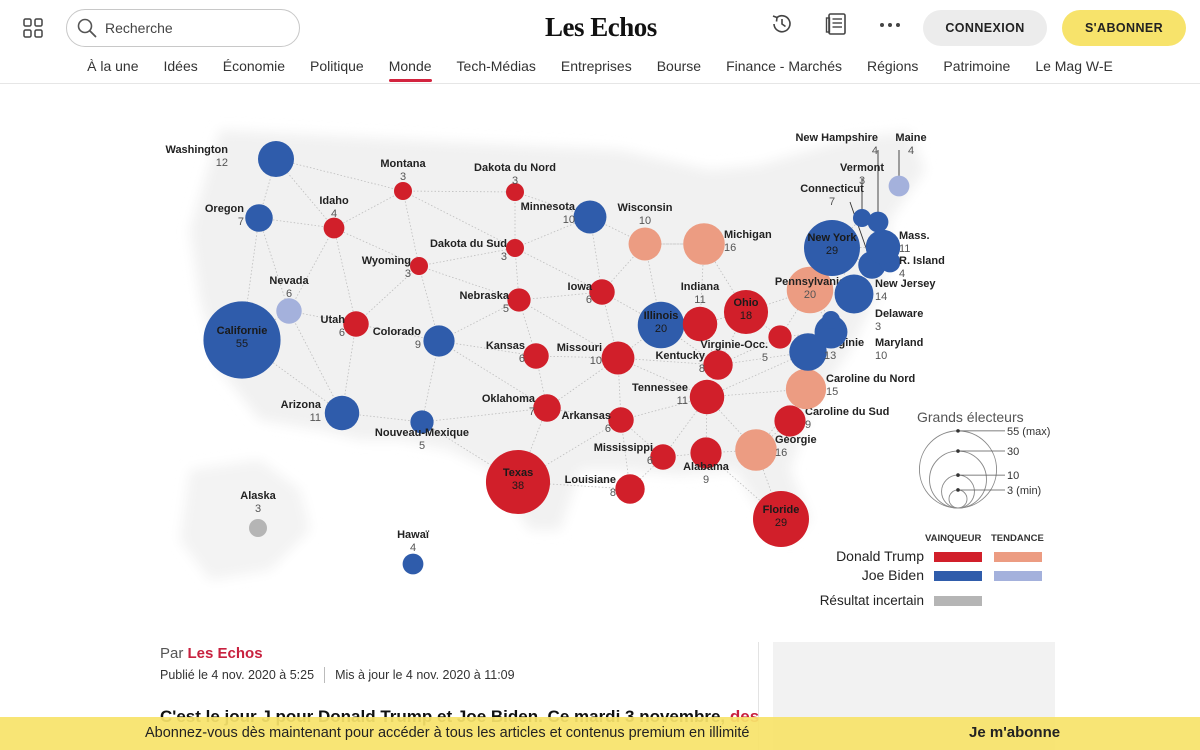  I want to click on nav-item: Politique, so click(337, 66).